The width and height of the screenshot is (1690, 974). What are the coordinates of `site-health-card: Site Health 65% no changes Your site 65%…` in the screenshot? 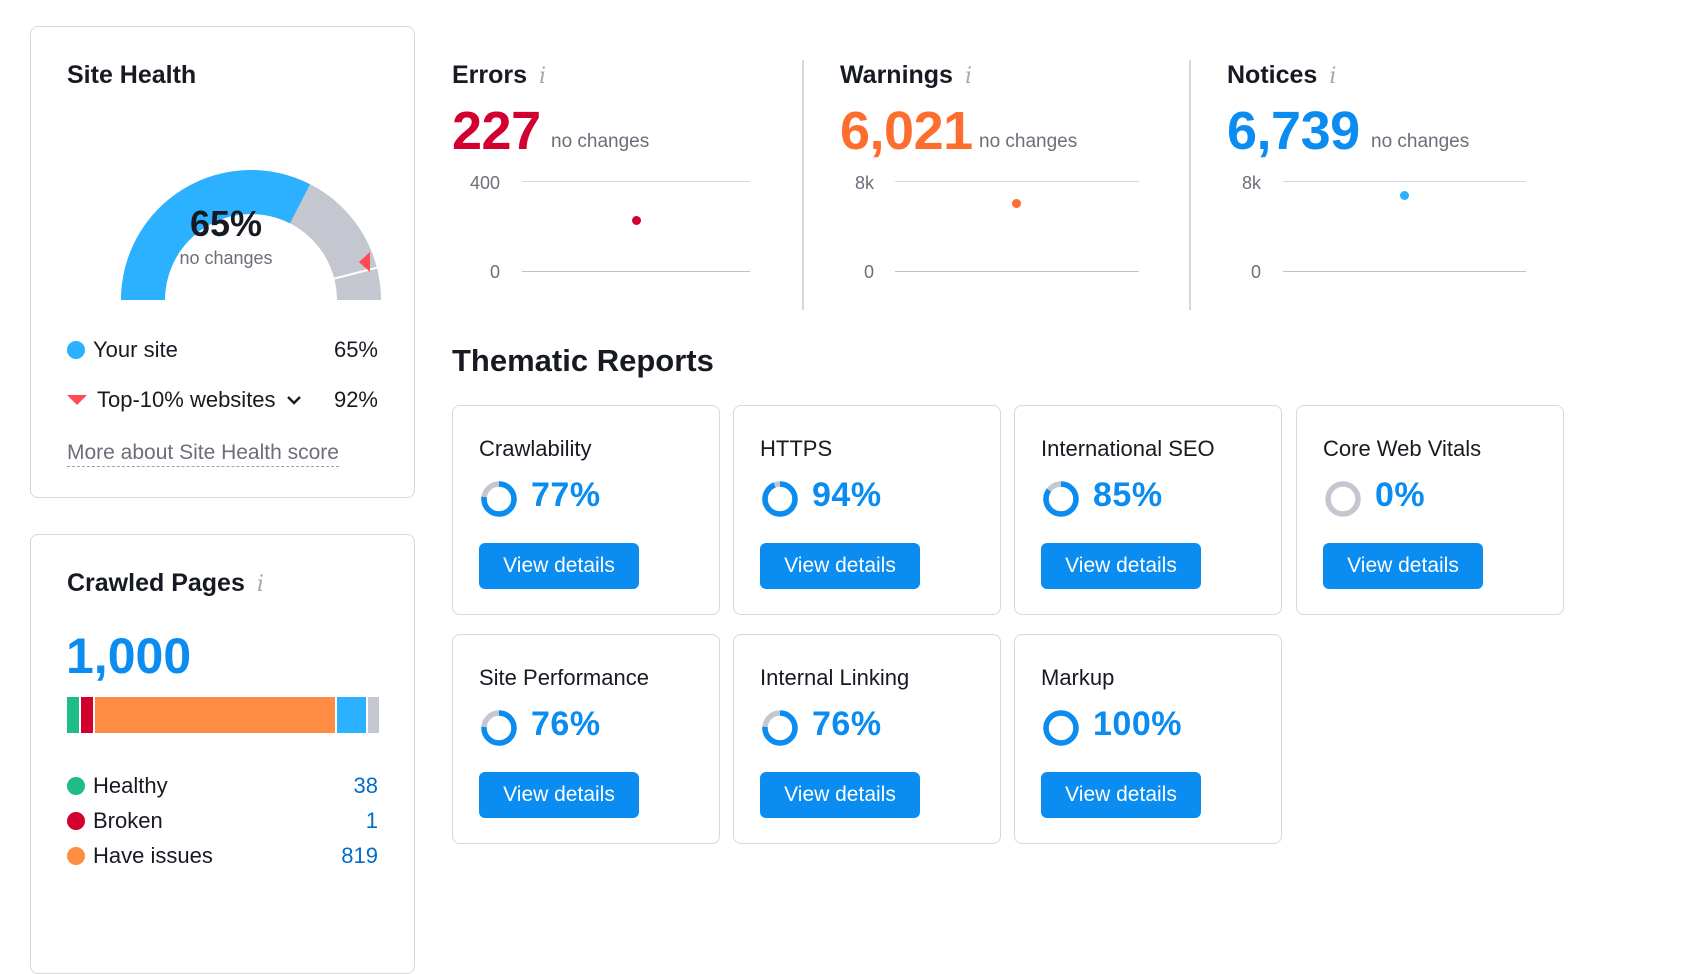 It's located at (222, 262).